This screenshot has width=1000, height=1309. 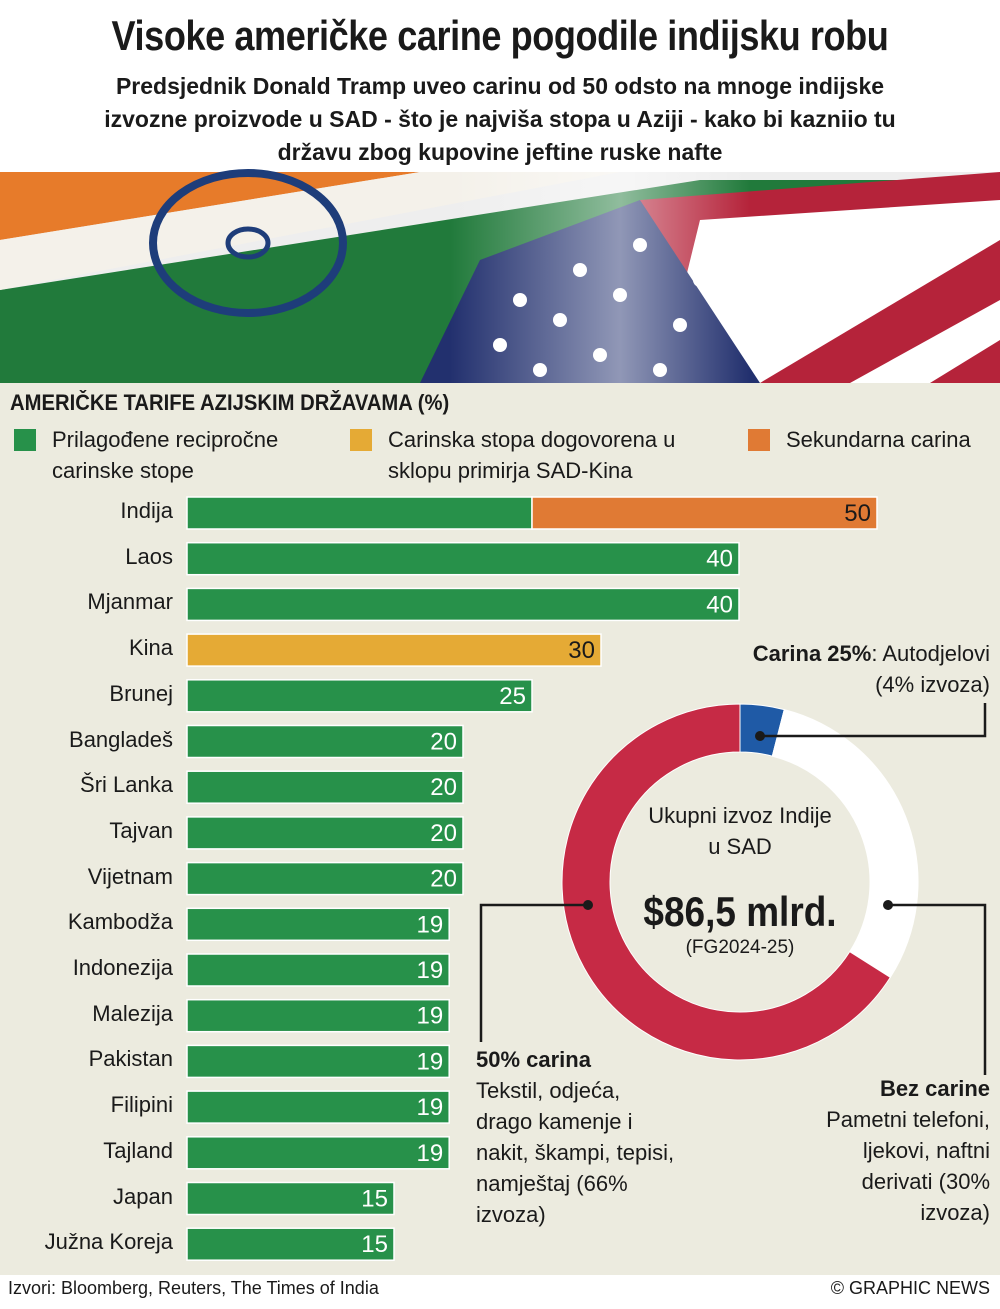 What do you see at coordinates (150, 648) in the screenshot?
I see `category-label: Kina` at bounding box center [150, 648].